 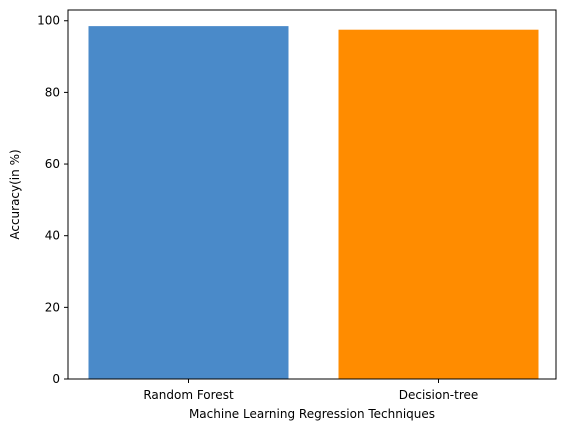 What do you see at coordinates (52, 200) in the screenshot?
I see `y-axis-ticks: 0 20 40 60 80 100` at bounding box center [52, 200].